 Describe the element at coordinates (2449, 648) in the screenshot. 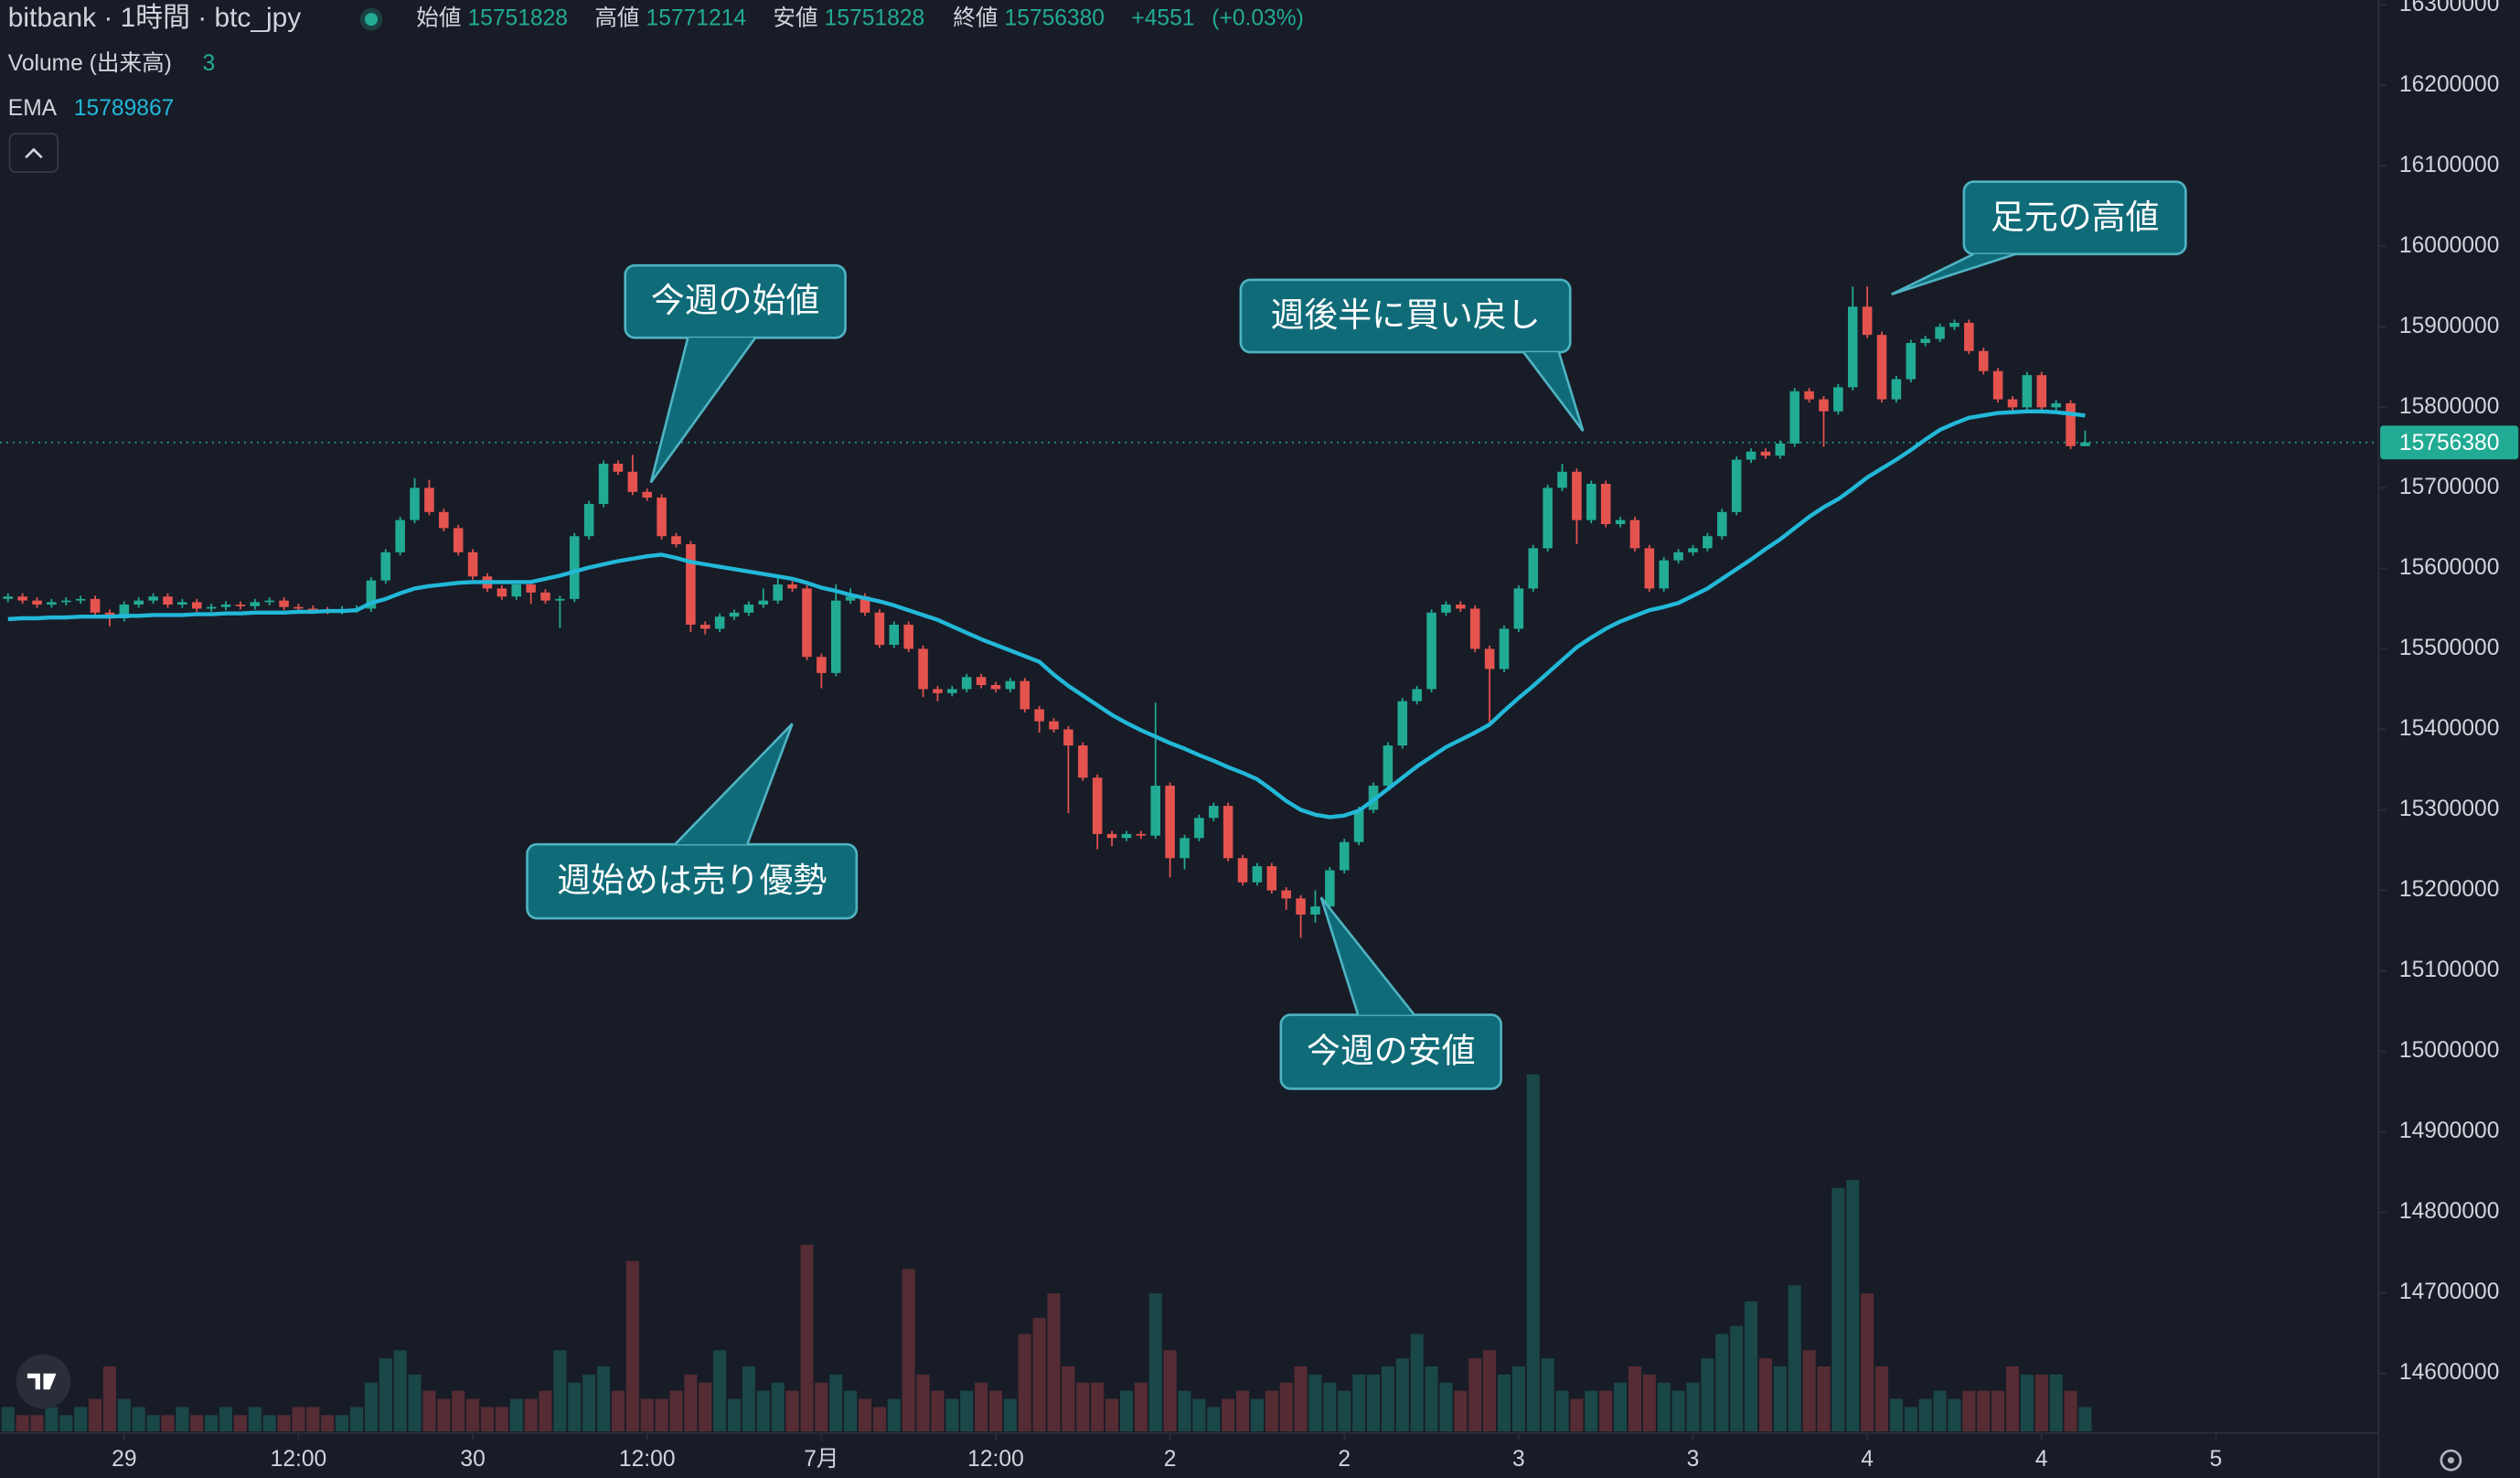

I see `y-tick-label: 15500000` at that location.